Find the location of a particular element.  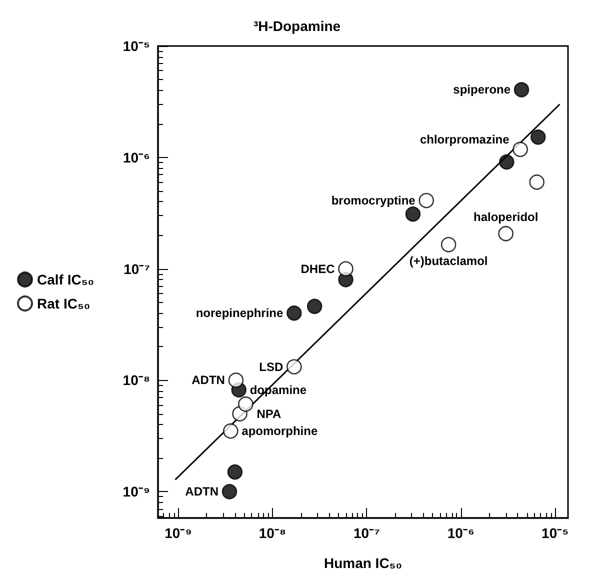

annotation: haloperidol is located at coordinates (506, 217).